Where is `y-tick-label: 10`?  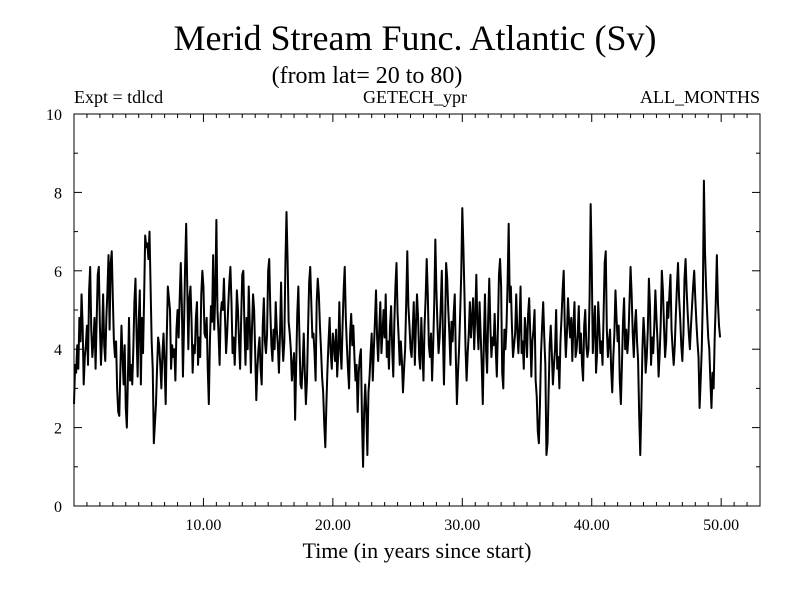
y-tick-label: 10 is located at coordinates (54, 115).